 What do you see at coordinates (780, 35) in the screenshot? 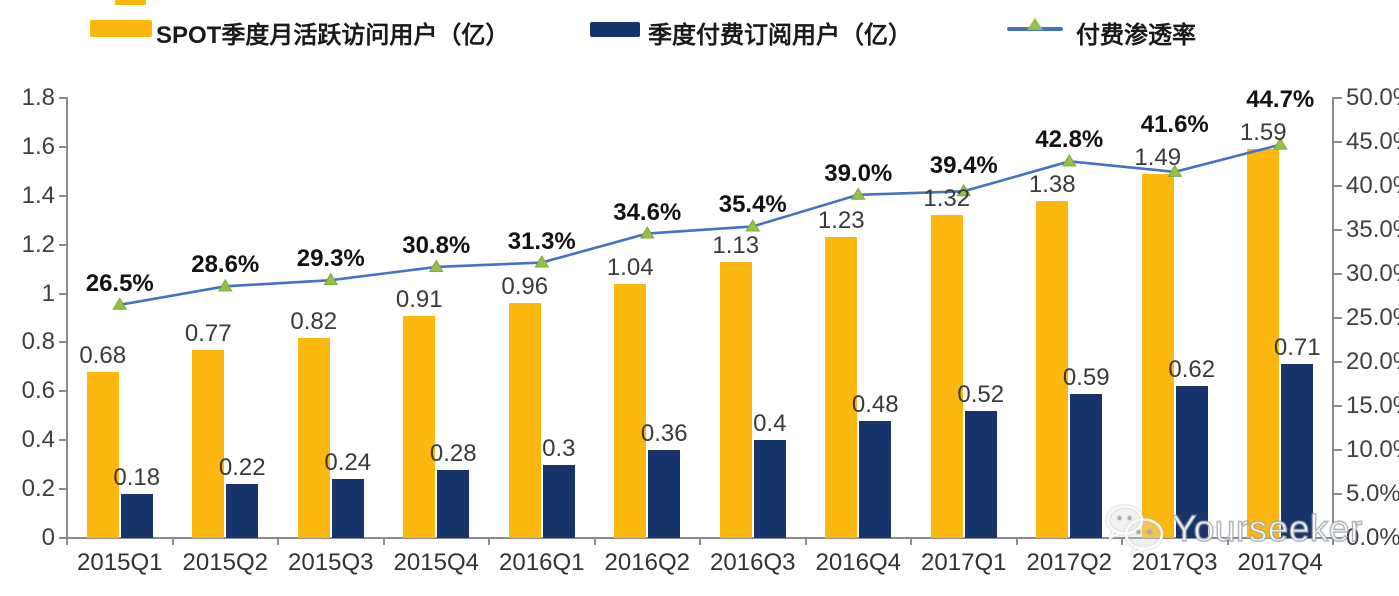
I see `subs-legend-label: 季度付费订阅用户（亿）` at bounding box center [780, 35].